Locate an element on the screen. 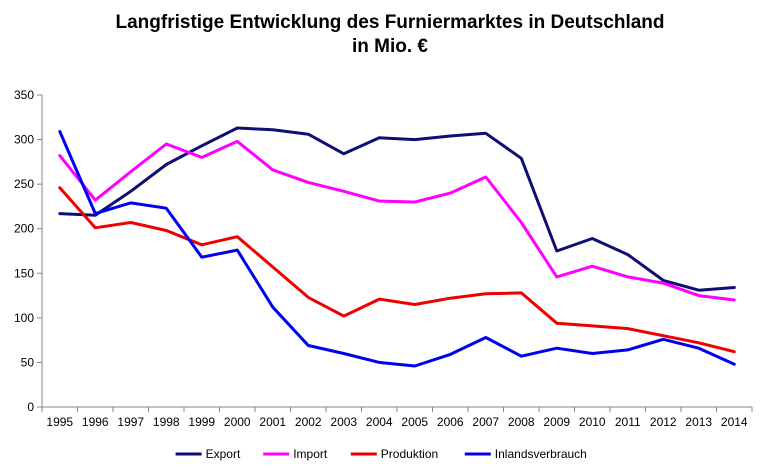 This screenshot has width=760, height=468. x-tick-label: 2001 is located at coordinates (272, 422).